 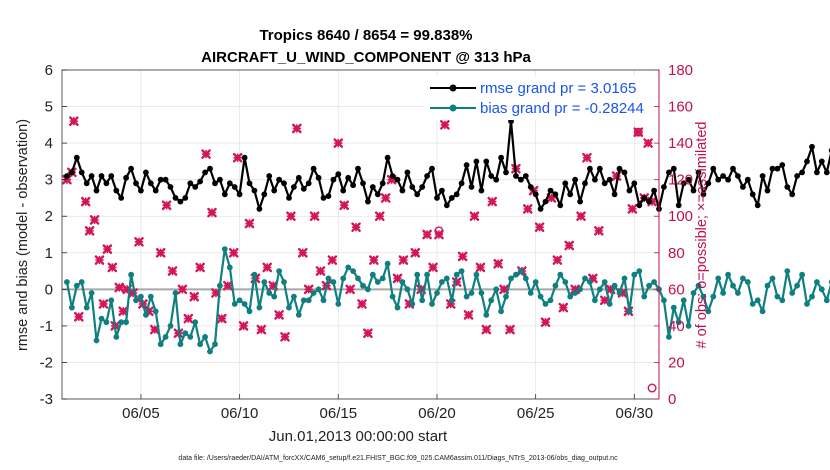 What do you see at coordinates (680, 143) in the screenshot?
I see `y-right-tick-label: 140` at bounding box center [680, 143].